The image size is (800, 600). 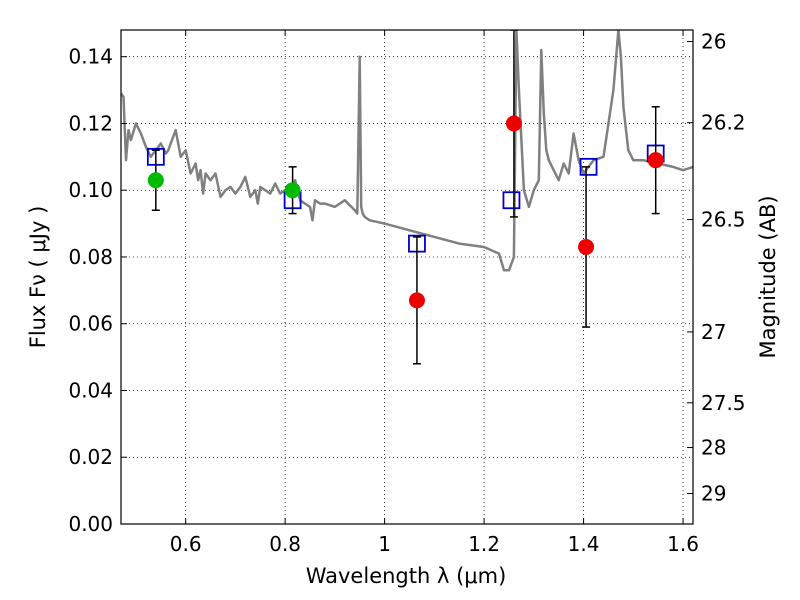 I want to click on mag-tick-label: 28, so click(x=713, y=448).